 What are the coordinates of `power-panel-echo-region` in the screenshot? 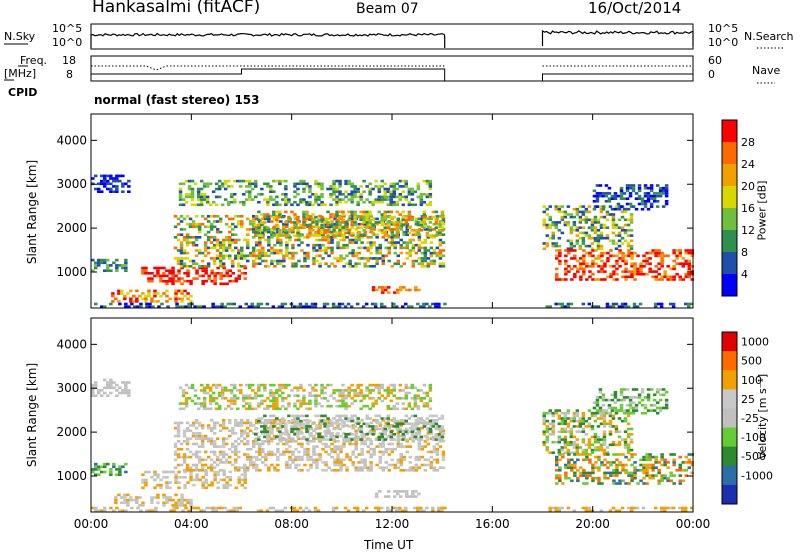 It's located at (349, 223).